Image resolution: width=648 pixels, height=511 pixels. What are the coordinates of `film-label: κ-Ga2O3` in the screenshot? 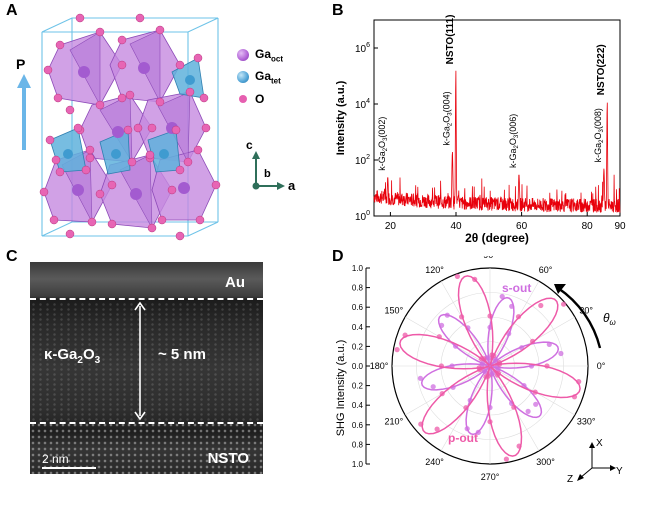 It's located at (72, 356).